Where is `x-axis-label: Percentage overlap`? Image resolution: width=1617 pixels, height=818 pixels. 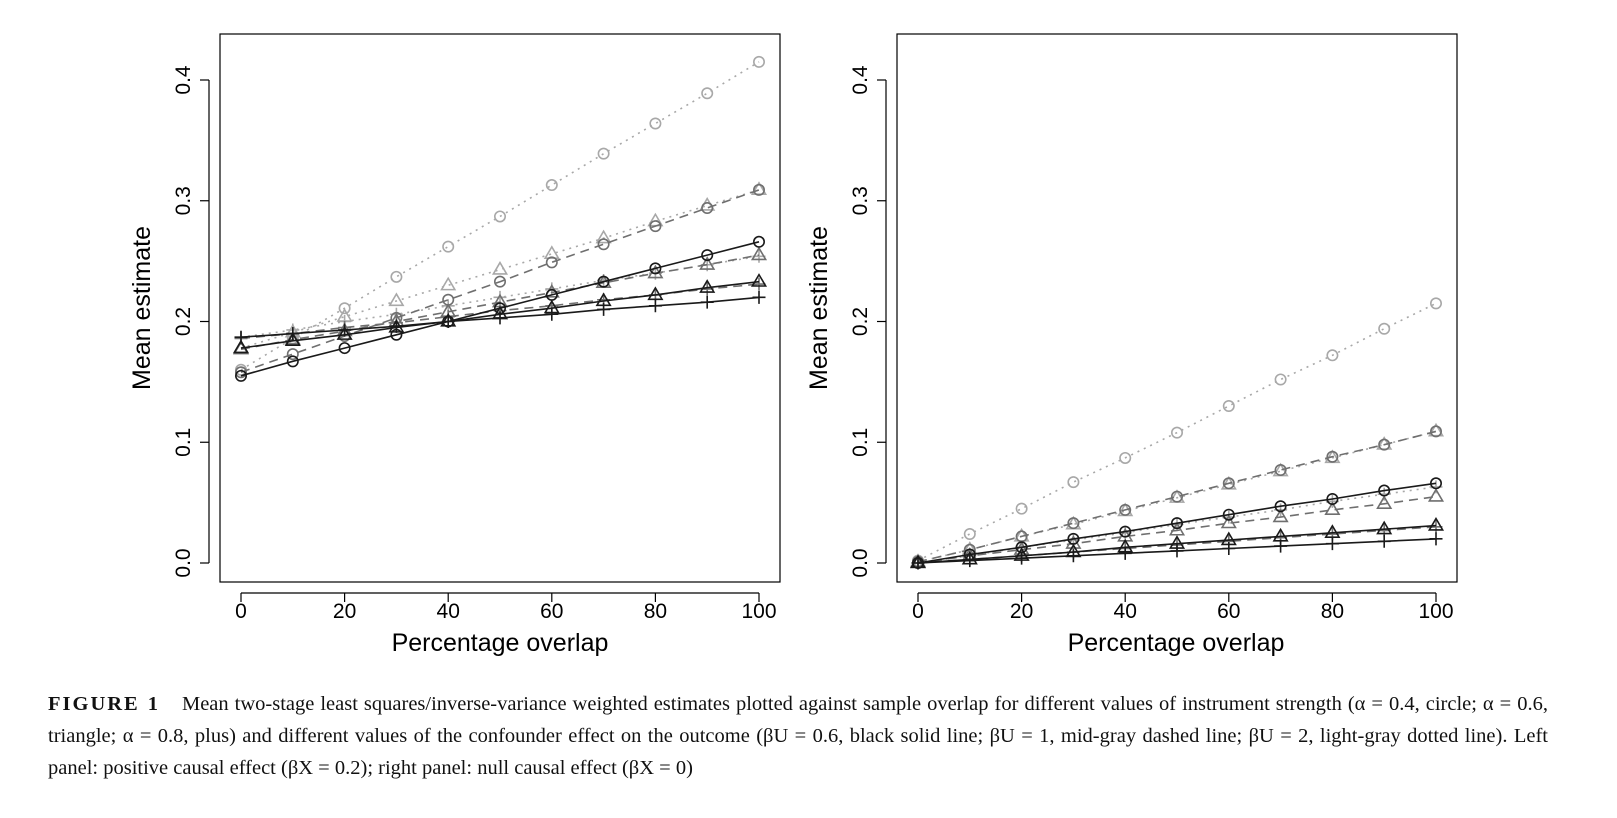 x-axis-label: Percentage overlap is located at coordinates (500, 643).